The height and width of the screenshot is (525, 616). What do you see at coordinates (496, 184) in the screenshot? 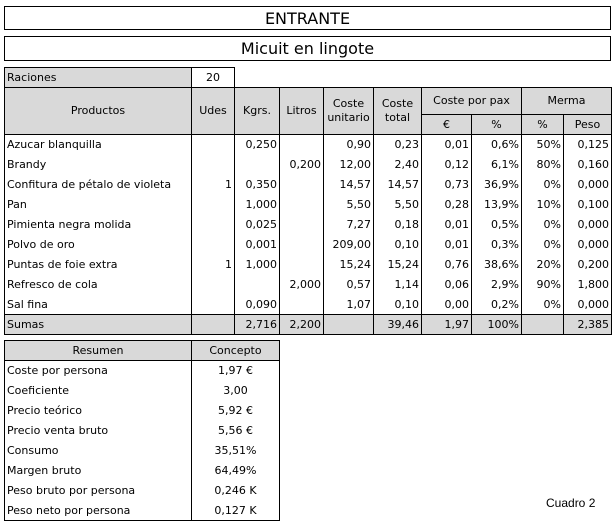
I see `row-pax-pct: 36,9%` at bounding box center [496, 184].